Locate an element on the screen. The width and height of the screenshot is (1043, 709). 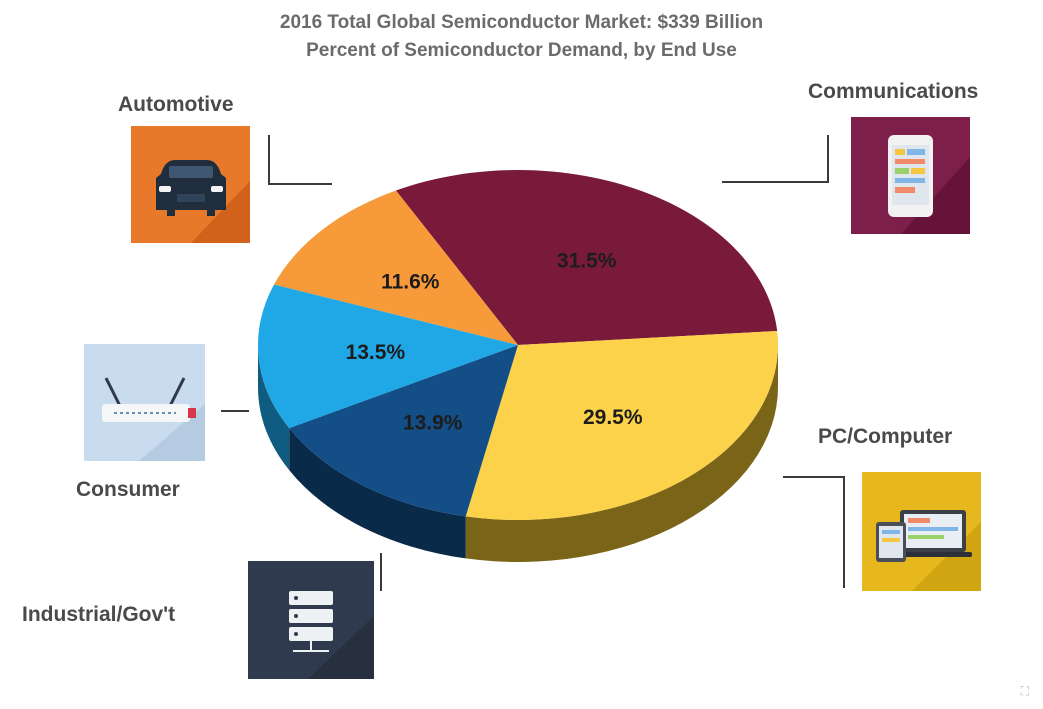
pie-value-label: 13.5% is located at coordinates (376, 352).